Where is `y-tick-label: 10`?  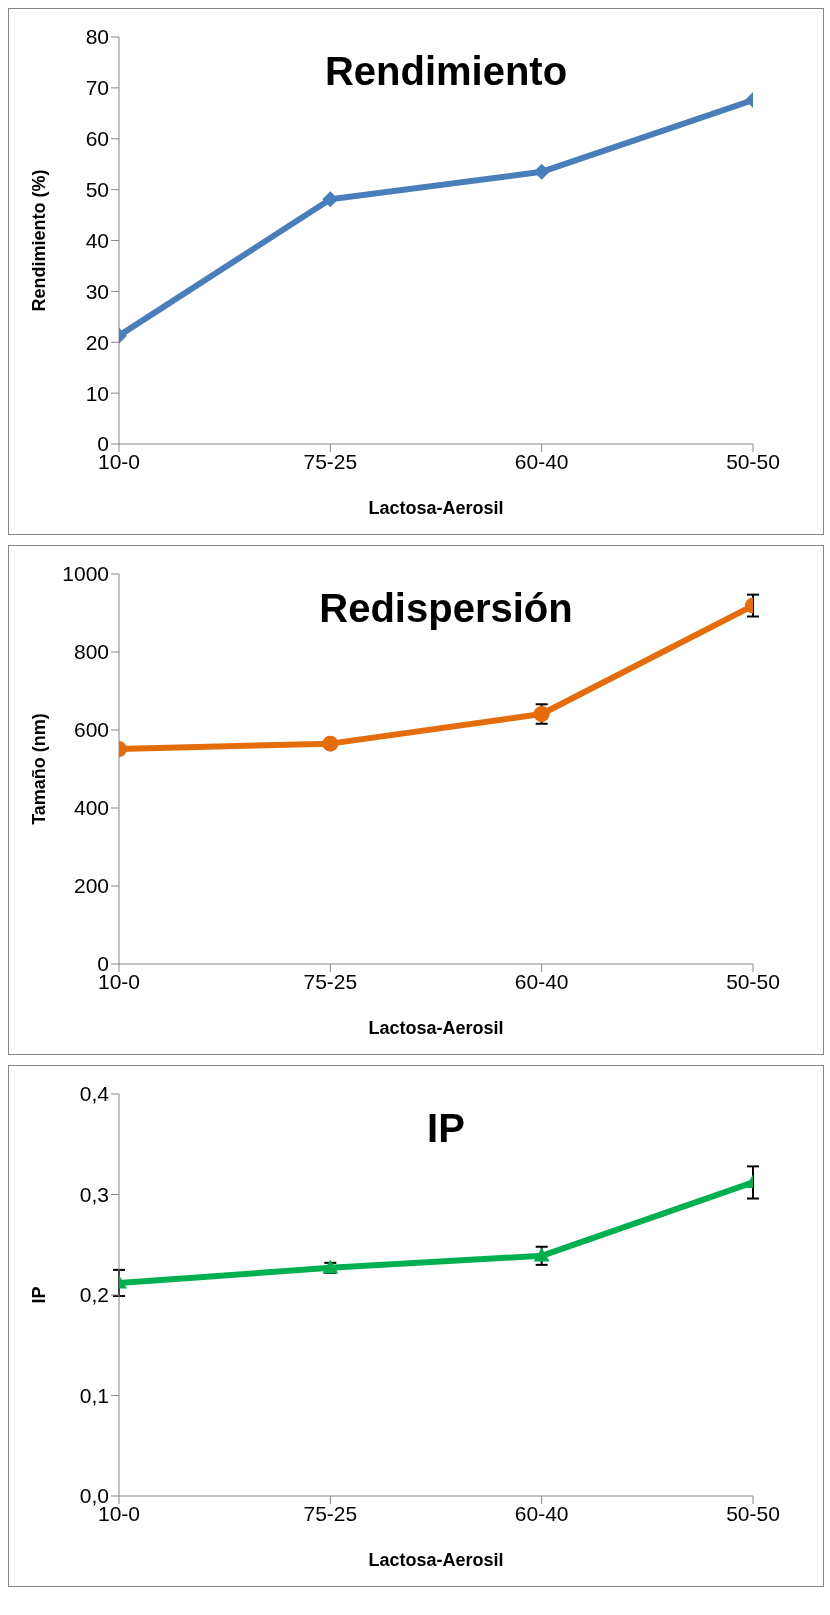 y-tick-label: 10 is located at coordinates (97, 393).